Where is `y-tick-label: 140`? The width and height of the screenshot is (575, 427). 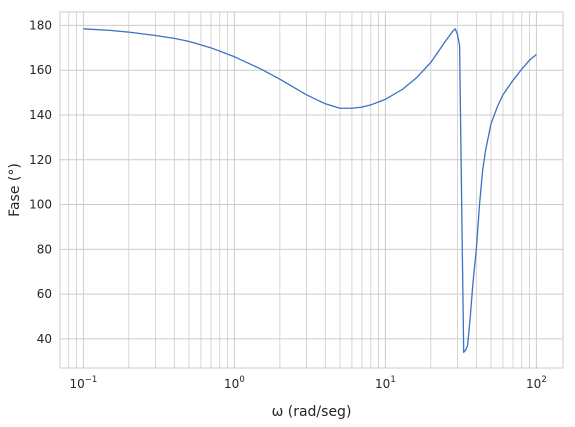
y-tick-label: 140 is located at coordinates (40, 115).